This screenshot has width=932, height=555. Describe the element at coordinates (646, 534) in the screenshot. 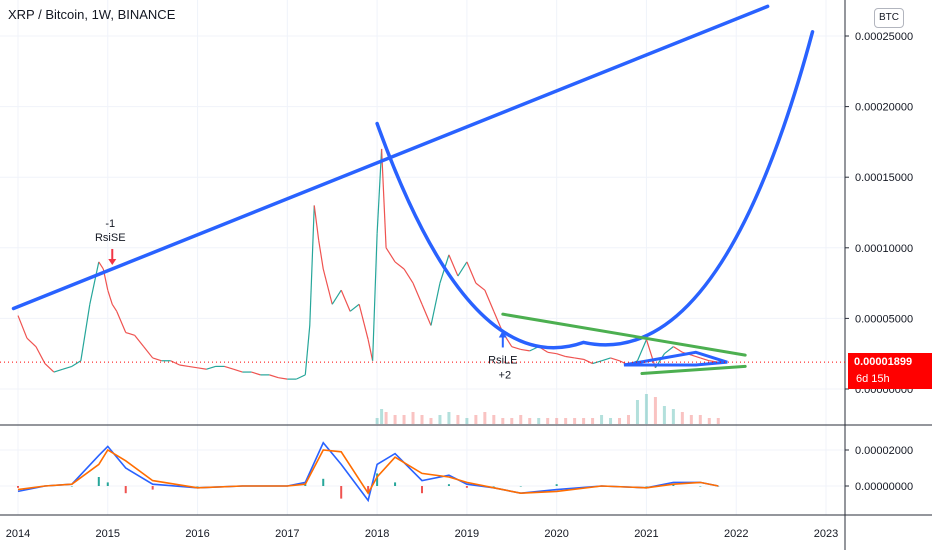

I see `x-tick-label: 2021` at that location.